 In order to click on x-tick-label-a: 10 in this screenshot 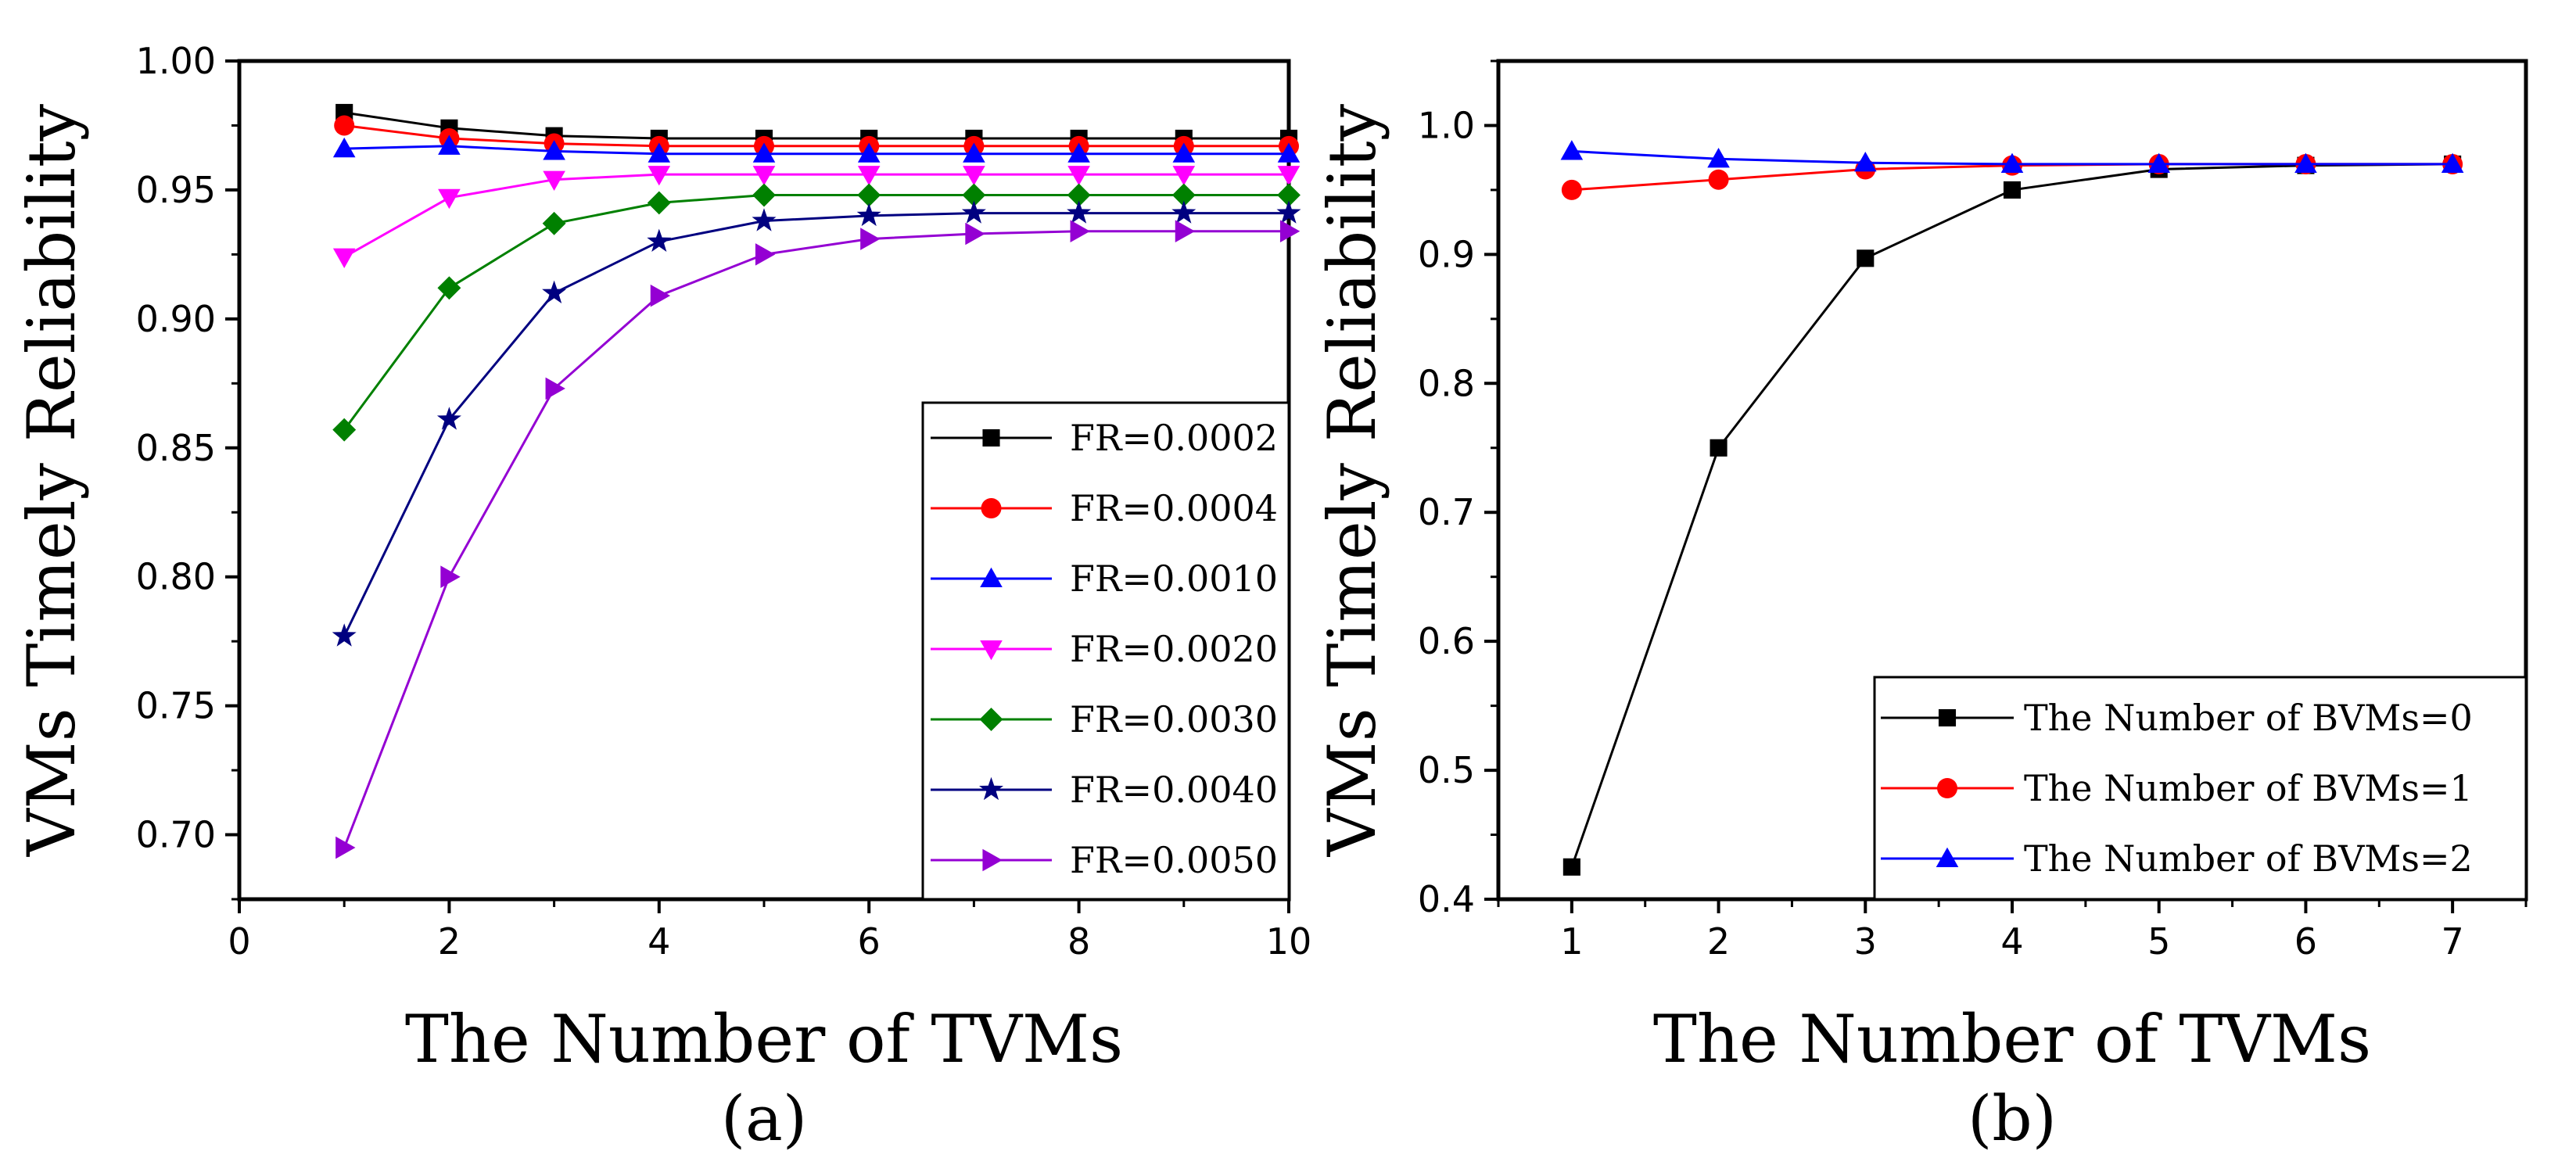, I will do `click(1289, 941)`.